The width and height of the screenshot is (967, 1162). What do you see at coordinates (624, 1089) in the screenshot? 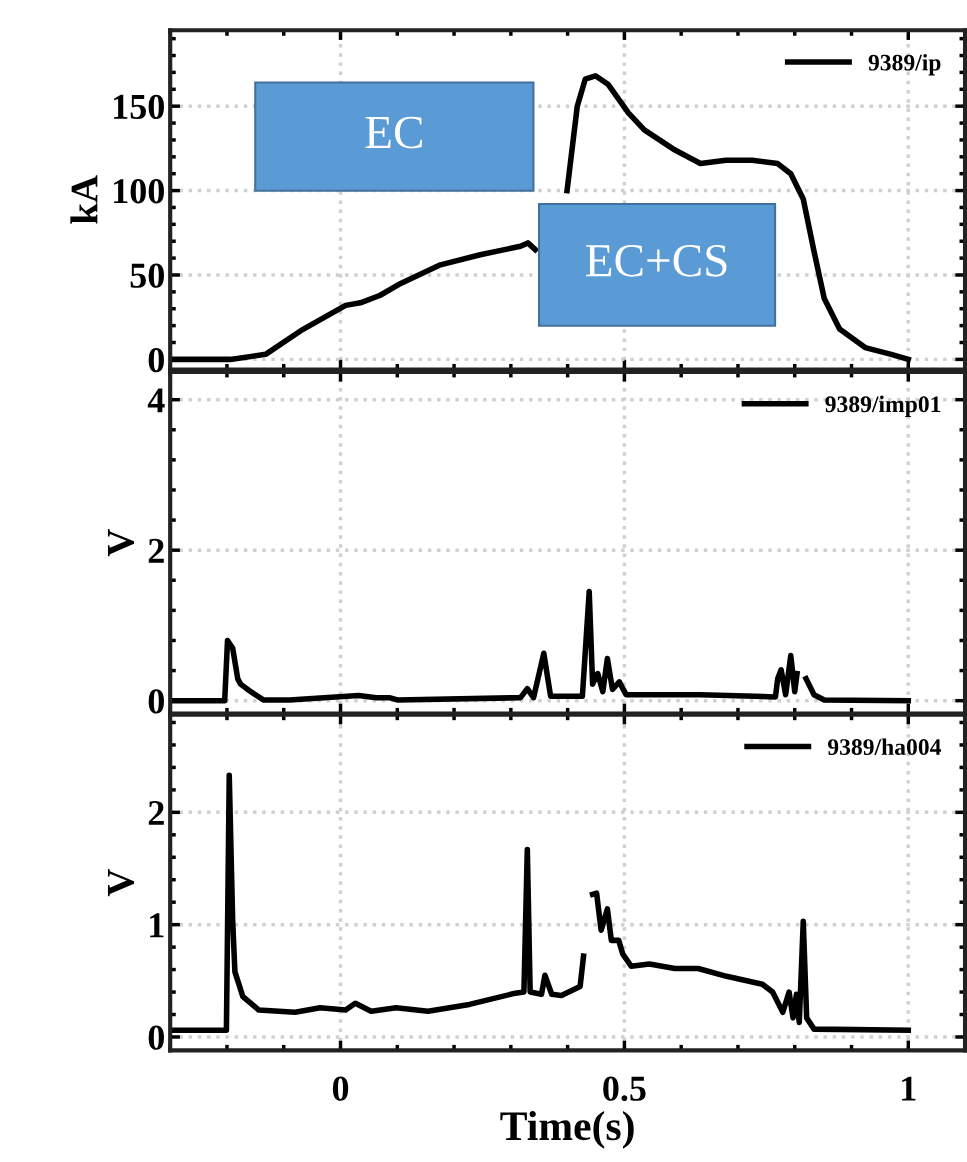
I see `x-tick-label: 0.5` at bounding box center [624, 1089].